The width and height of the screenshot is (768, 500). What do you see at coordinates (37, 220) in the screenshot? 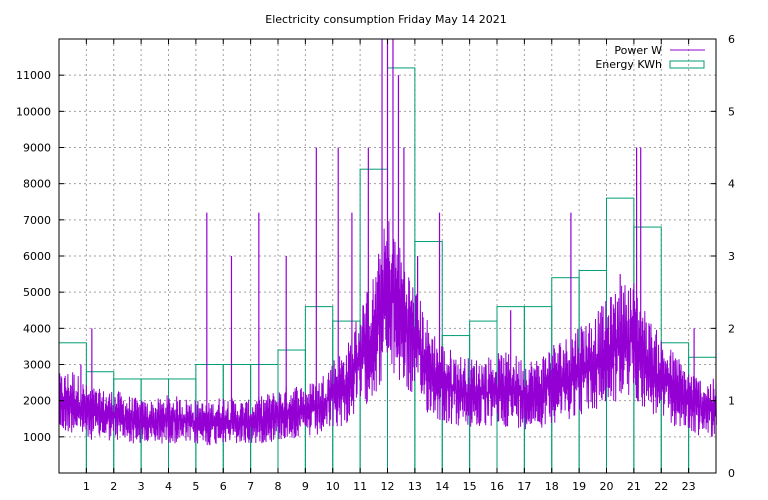
I see `y-tick-label: 7000` at bounding box center [37, 220].